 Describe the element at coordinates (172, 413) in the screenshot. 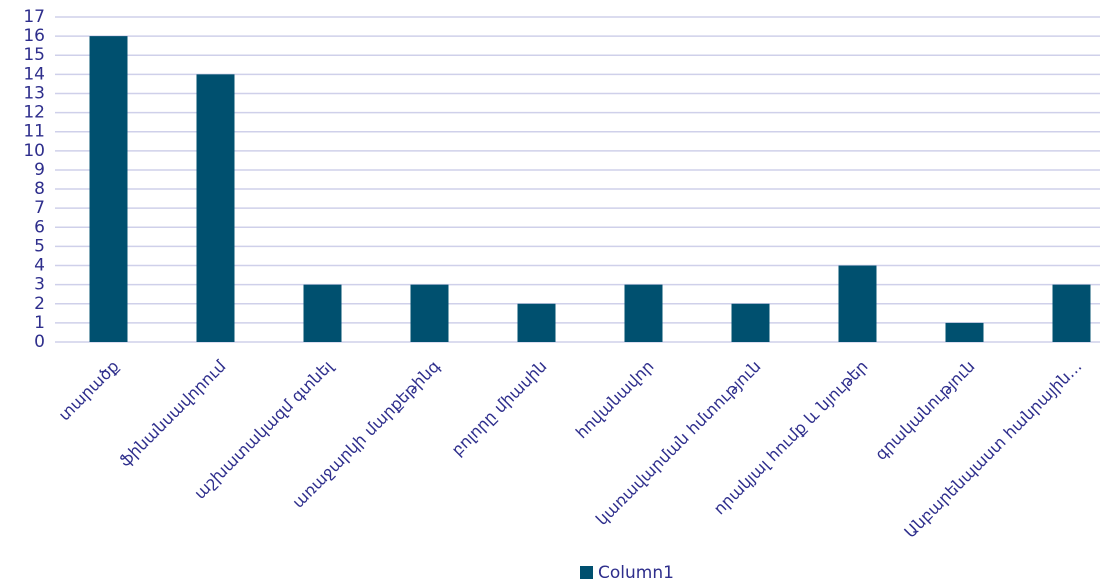

I see `x-tick-label: ֆինանսավորում` at that location.